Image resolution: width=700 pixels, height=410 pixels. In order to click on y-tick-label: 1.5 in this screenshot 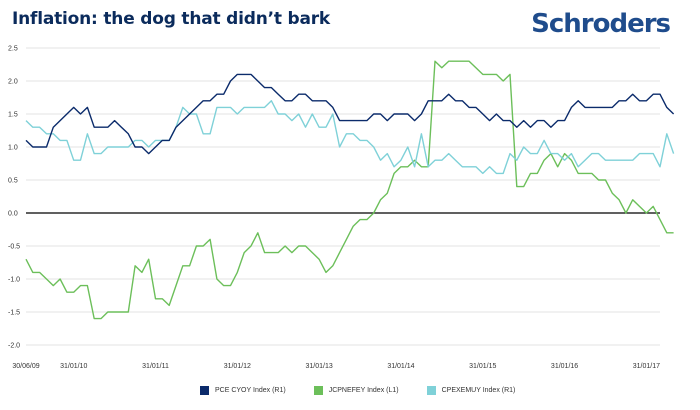, I will do `click(13, 115)`.